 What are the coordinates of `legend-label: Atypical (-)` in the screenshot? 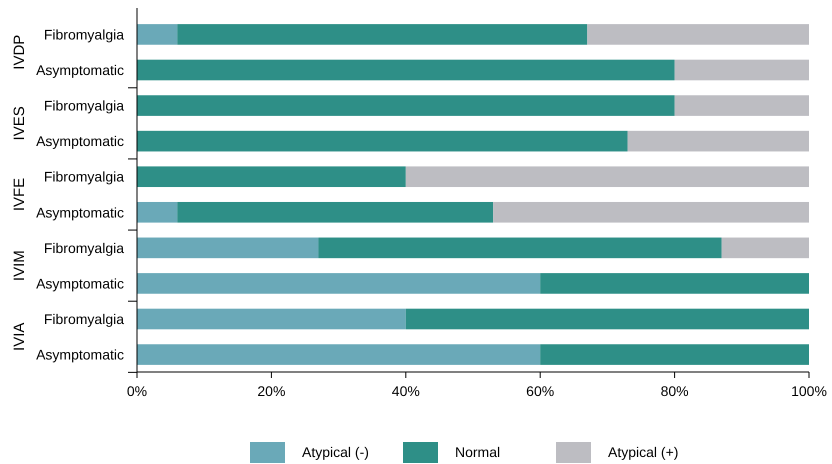 It's located at (335, 452).